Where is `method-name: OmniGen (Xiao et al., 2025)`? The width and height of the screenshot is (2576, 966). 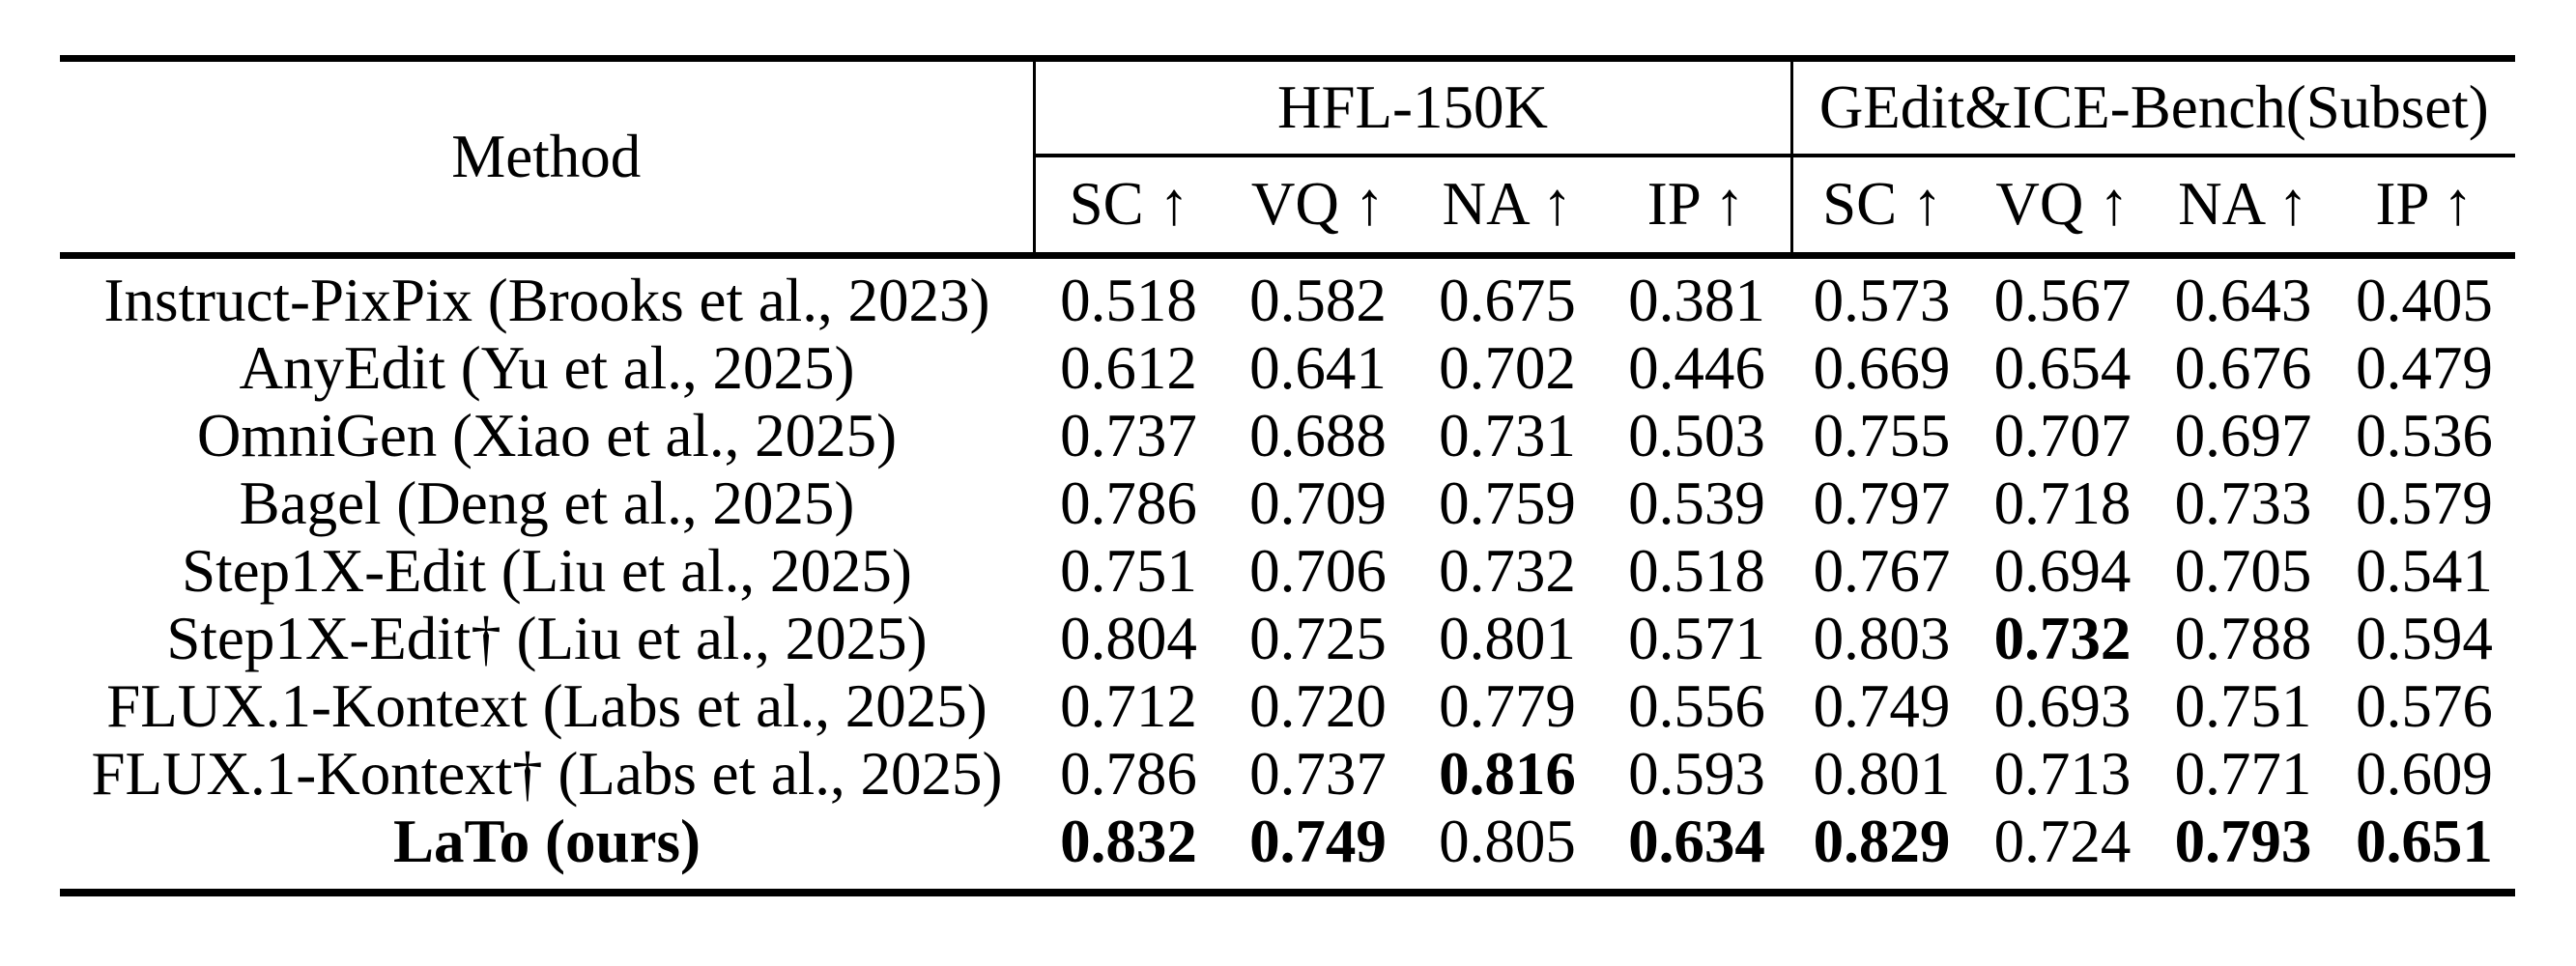
method-name: OmniGen (Xiao et al., 2025) is located at coordinates (547, 435).